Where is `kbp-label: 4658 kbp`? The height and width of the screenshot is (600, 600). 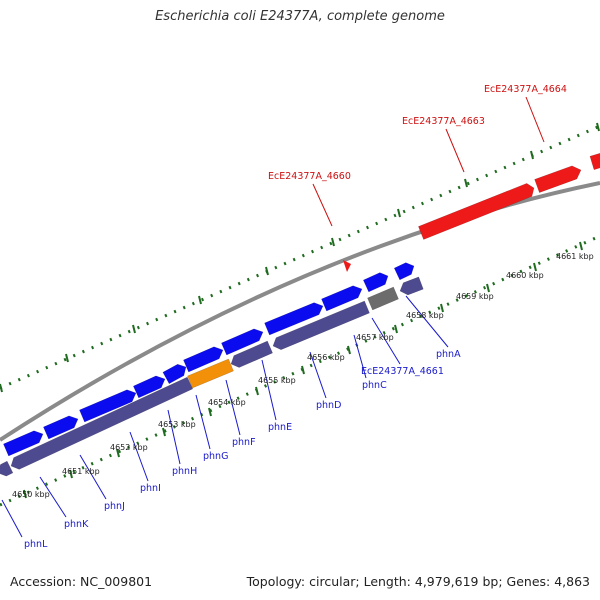
kbp-label: 4658 kbp is located at coordinates (425, 315).